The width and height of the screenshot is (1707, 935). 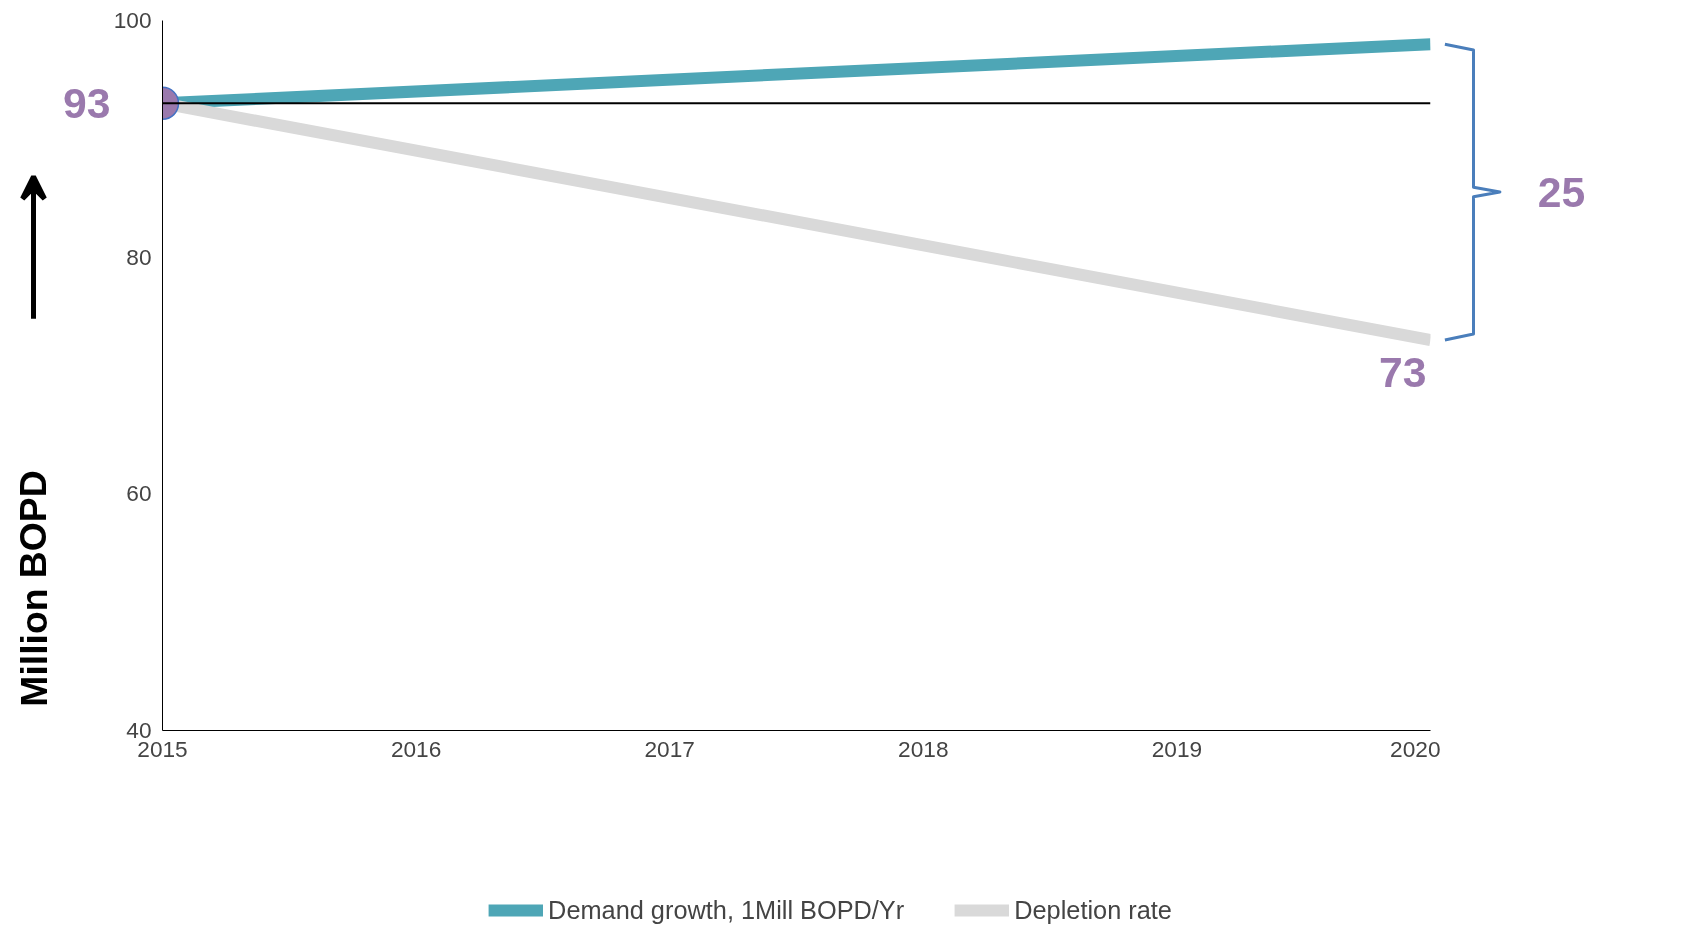 I want to click on y-tick-label: 60, so click(x=139, y=493).